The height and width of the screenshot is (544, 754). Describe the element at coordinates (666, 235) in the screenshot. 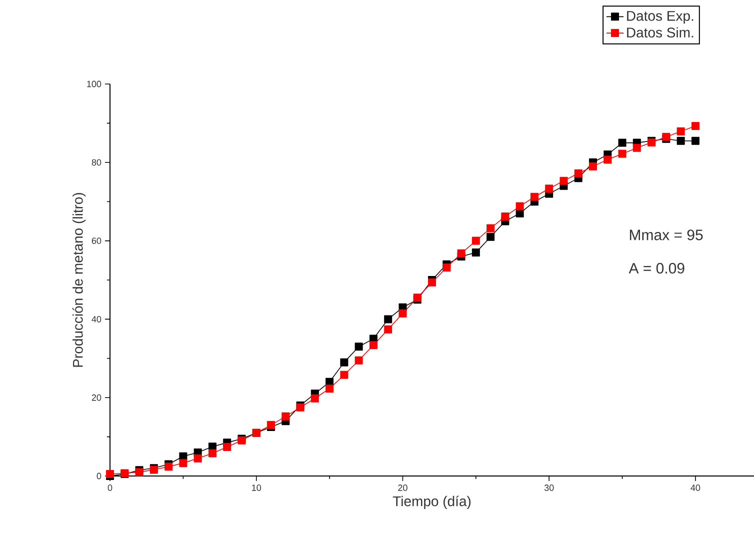

I see `annotation: Mmax = 95` at that location.